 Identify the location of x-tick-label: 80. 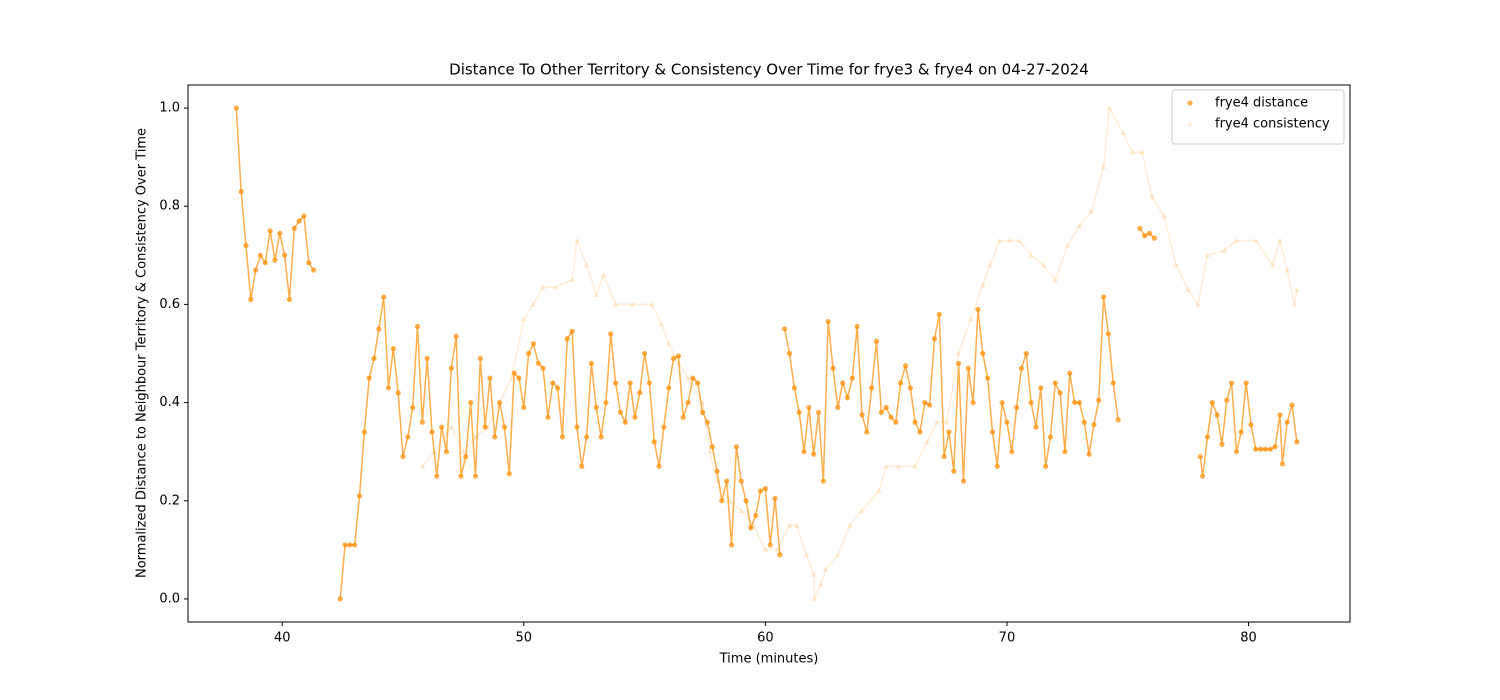
(1248, 638).